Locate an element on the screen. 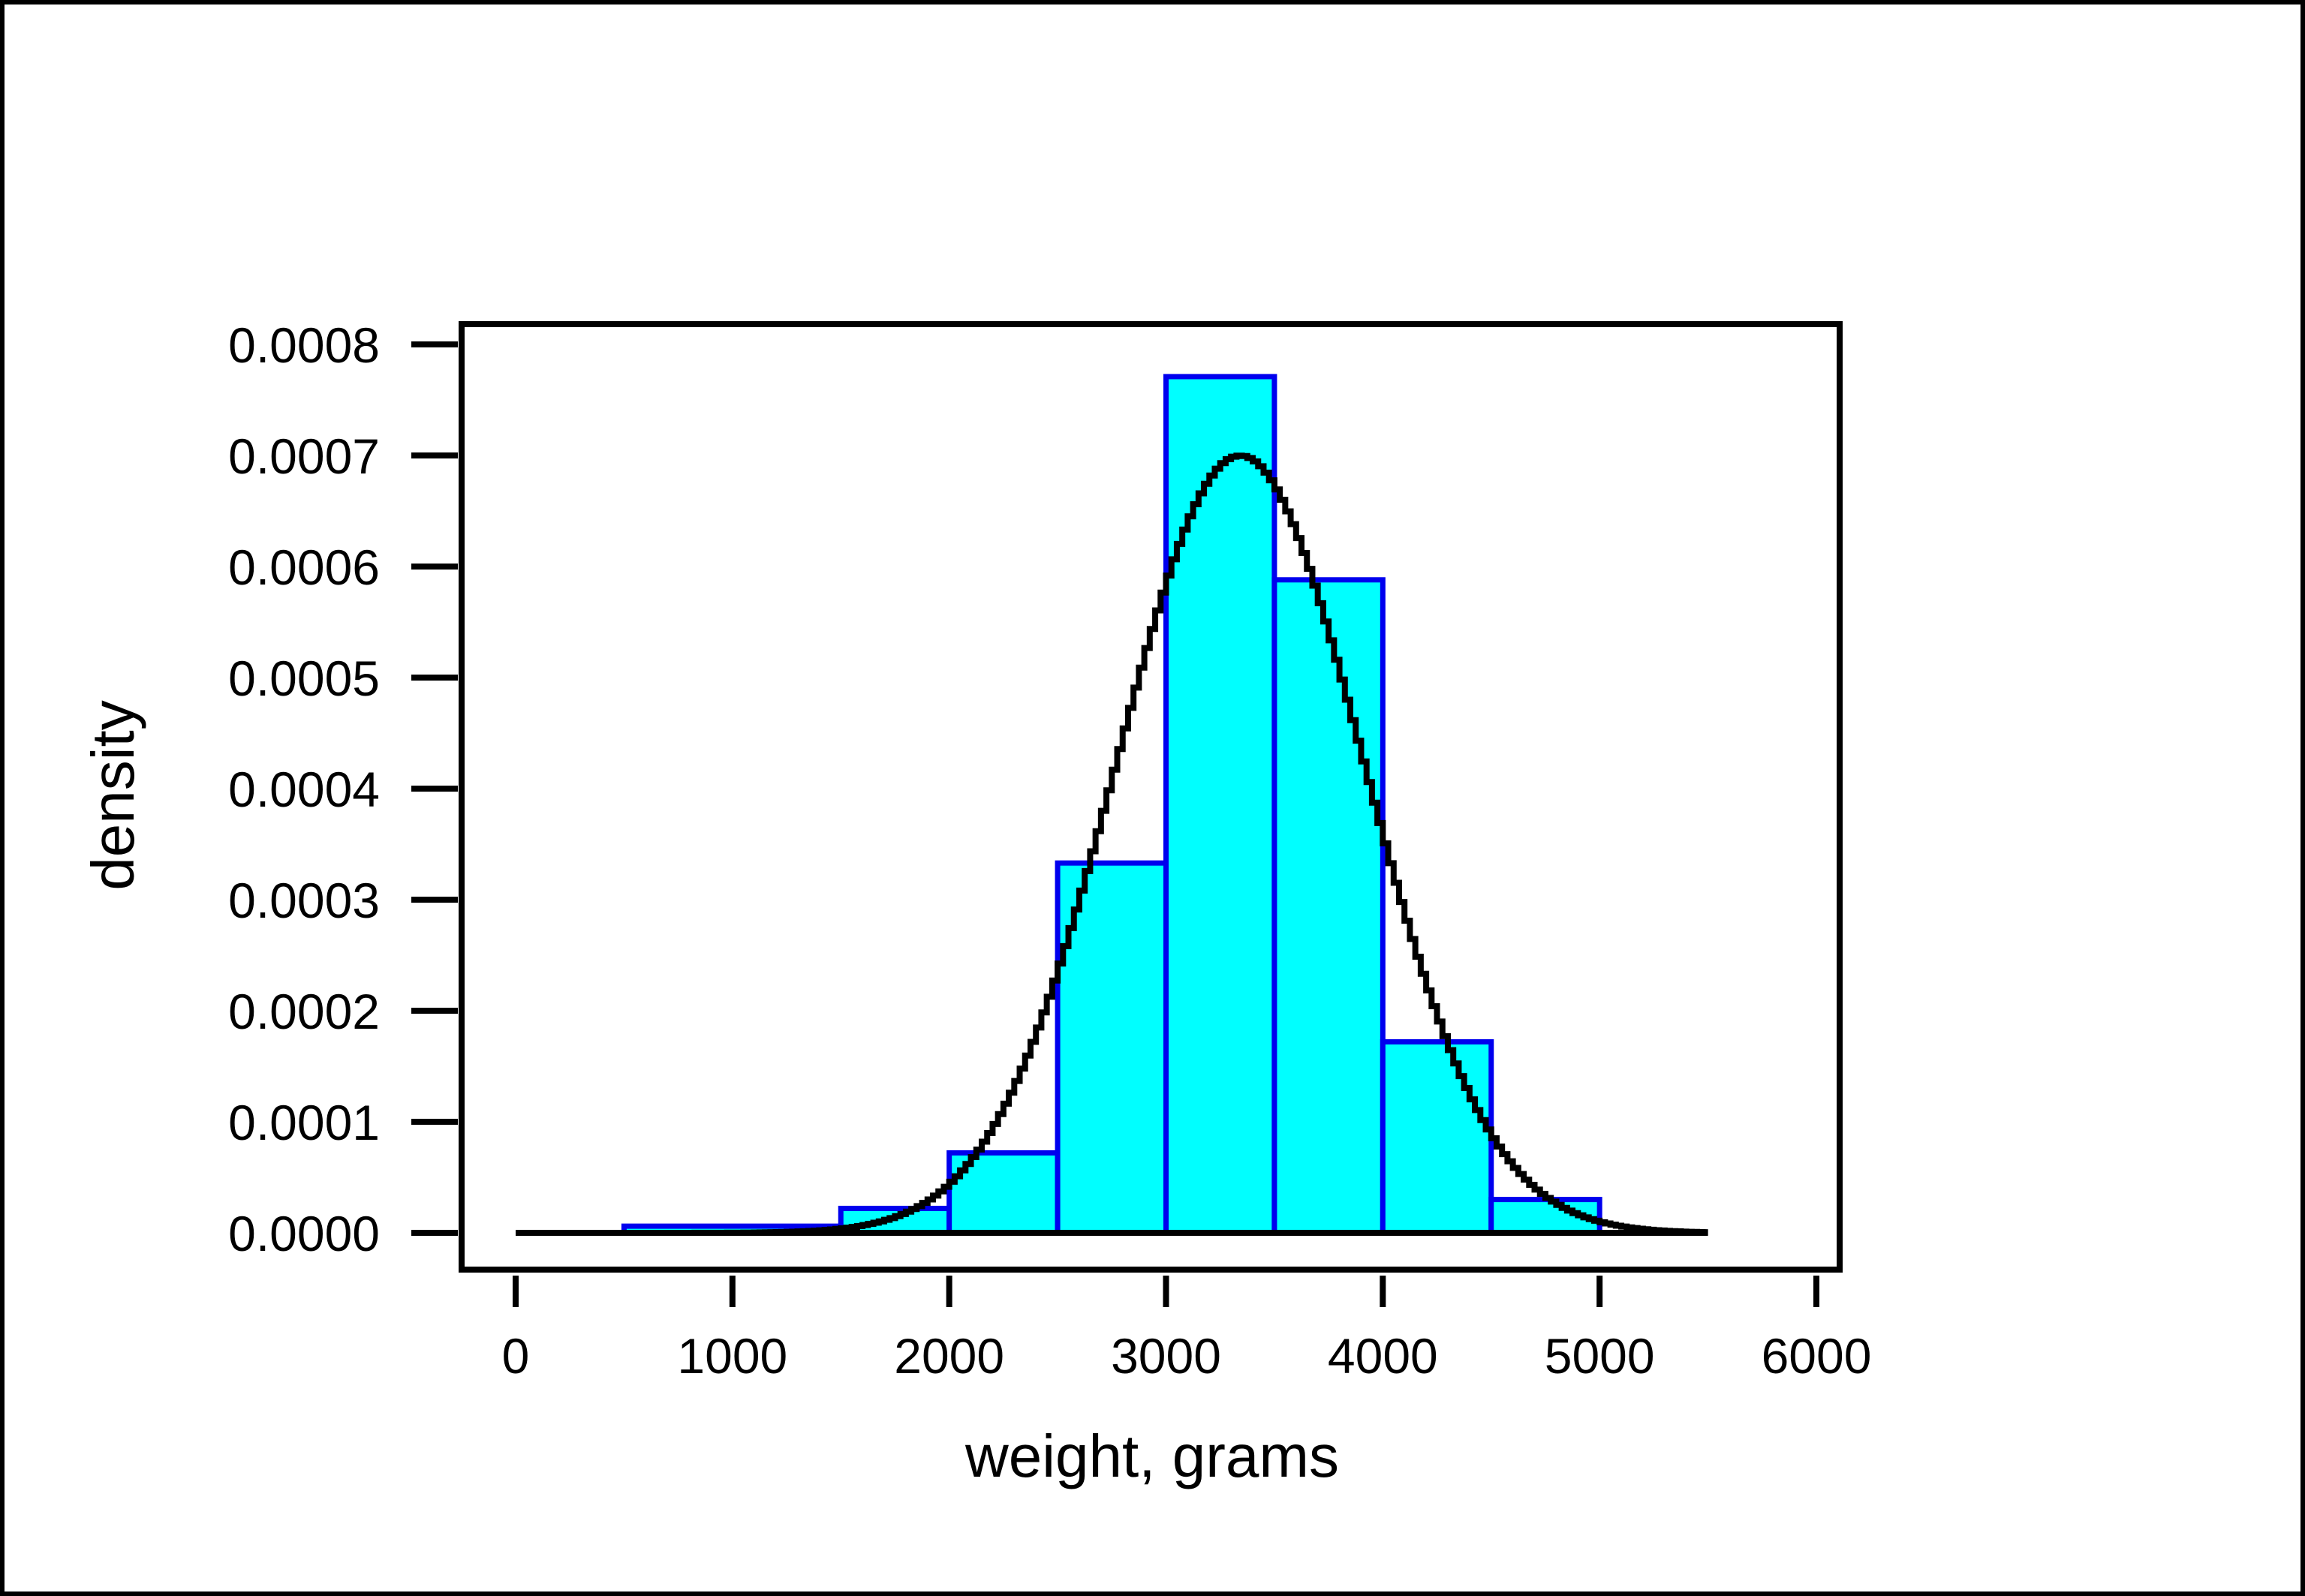  x-tick-label: 4000 is located at coordinates (1383, 1356).